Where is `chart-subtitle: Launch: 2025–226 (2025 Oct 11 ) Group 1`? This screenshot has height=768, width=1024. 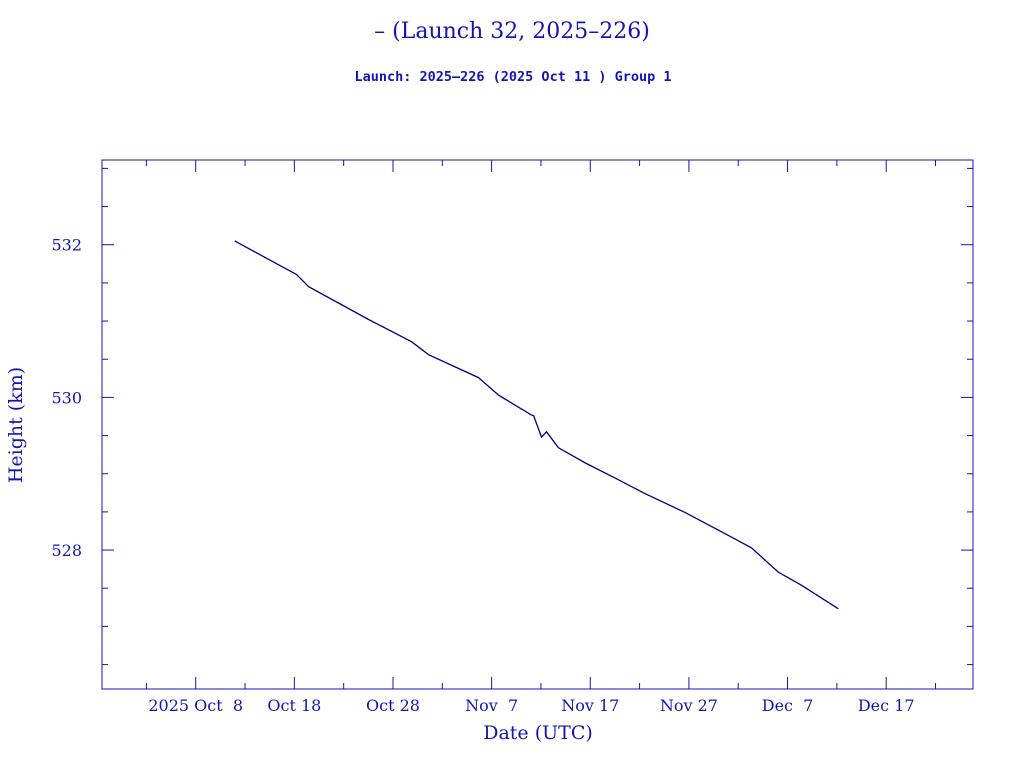 chart-subtitle: Launch: 2025–226 (2025 Oct 11 ) Group 1 is located at coordinates (513, 77).